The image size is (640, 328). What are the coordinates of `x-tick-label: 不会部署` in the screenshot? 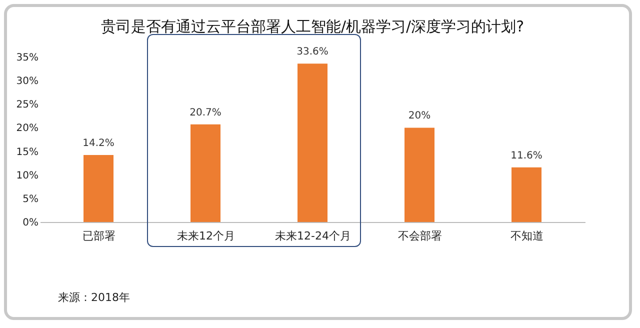 It's located at (420, 236).